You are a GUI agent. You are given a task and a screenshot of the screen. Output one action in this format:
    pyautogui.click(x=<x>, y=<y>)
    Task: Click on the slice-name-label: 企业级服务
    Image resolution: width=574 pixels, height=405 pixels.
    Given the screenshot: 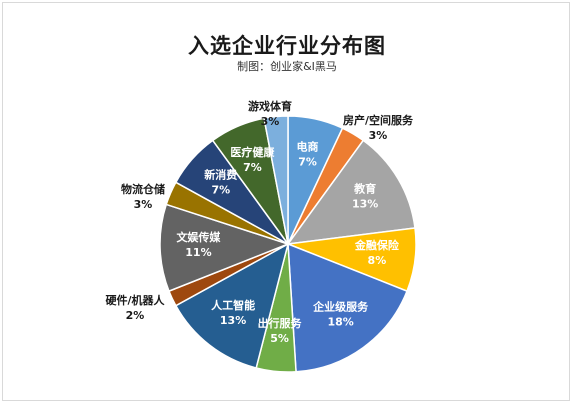 What is the action you would take?
    pyautogui.click(x=340, y=306)
    